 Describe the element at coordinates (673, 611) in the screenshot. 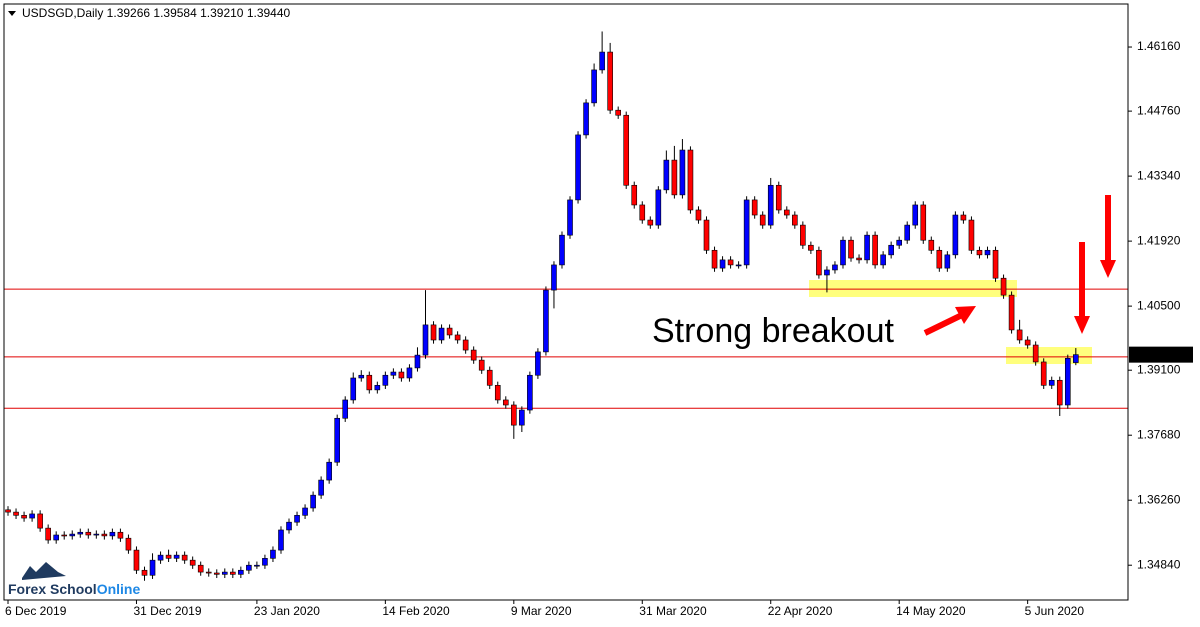

I see `x-tick-label: 31 Mar 2020` at that location.